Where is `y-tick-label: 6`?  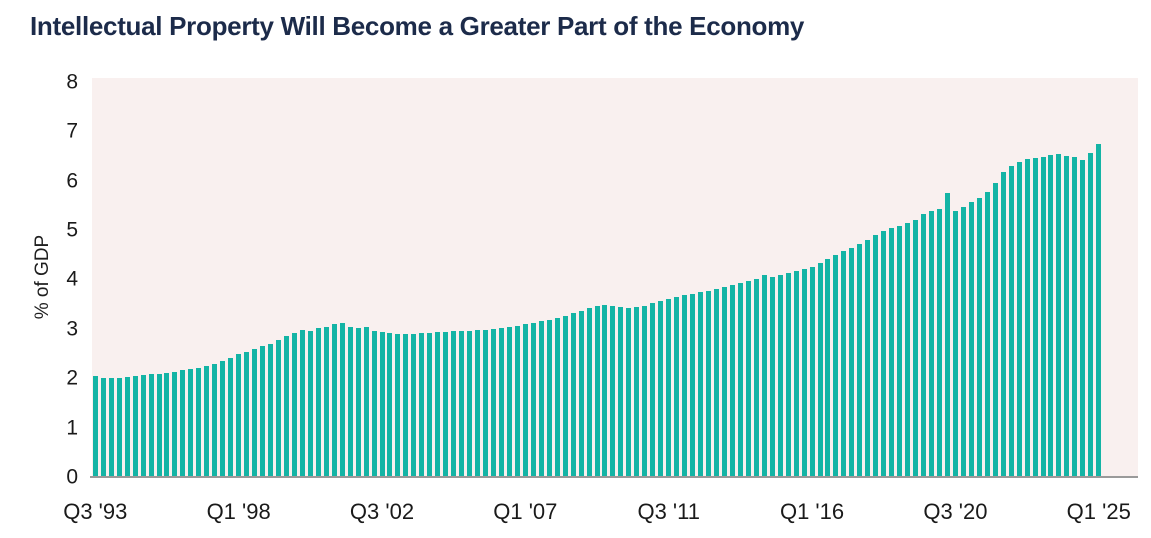 y-tick-label: 6 is located at coordinates (72, 181).